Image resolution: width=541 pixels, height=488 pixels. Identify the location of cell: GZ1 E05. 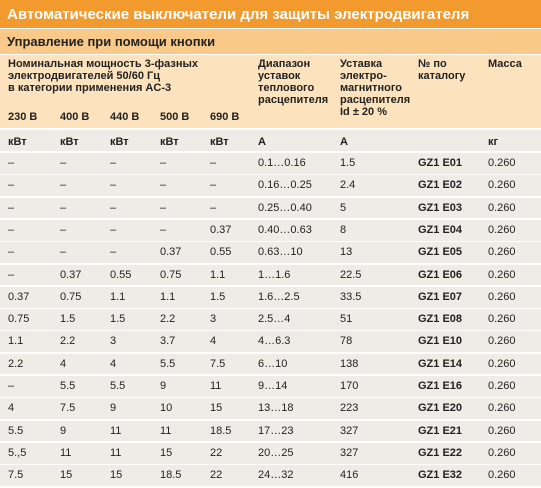
(440, 252).